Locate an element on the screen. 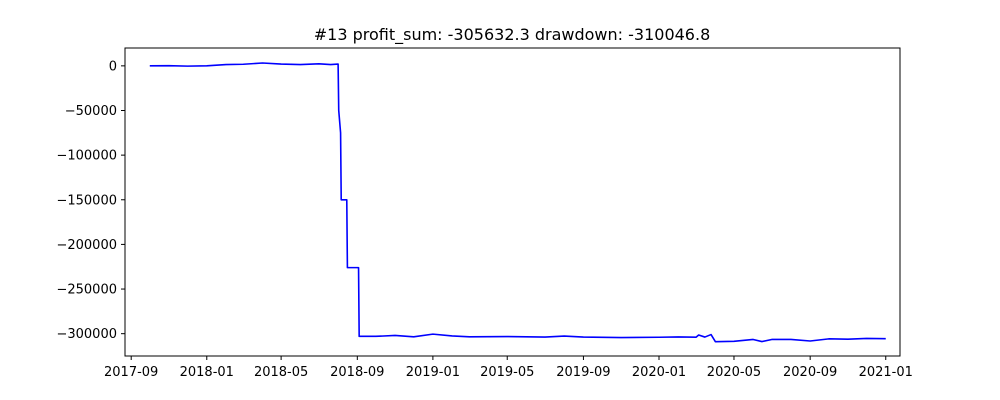 Image resolution: width=1000 pixels, height=400 pixels. x-tick-label: 2019-01 is located at coordinates (433, 372).